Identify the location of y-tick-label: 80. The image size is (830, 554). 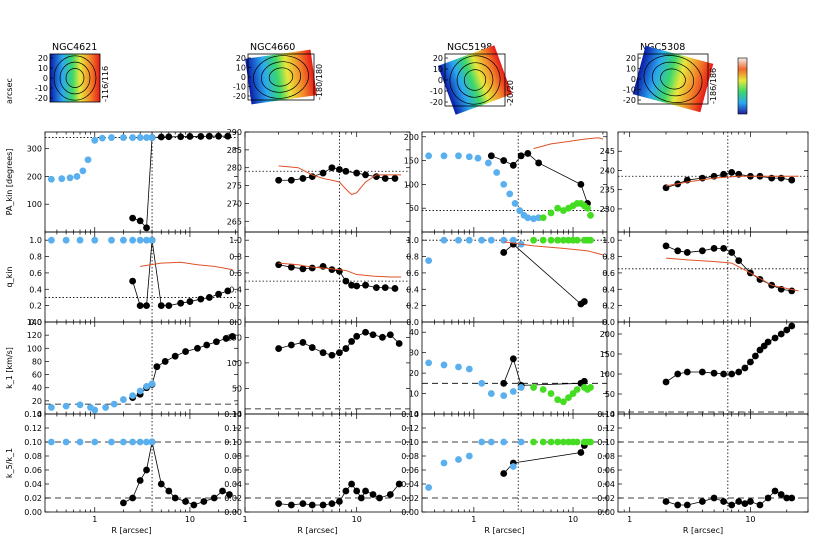
(37, 361).